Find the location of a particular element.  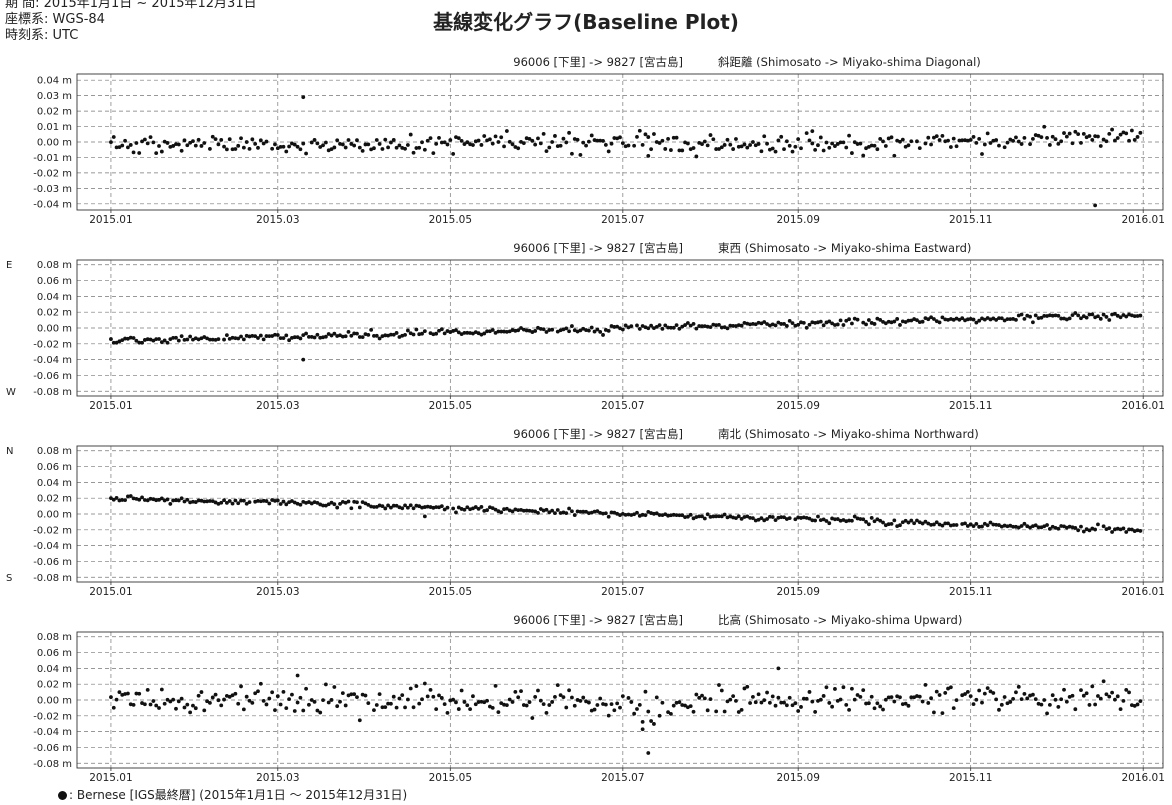

direction-label-bottom: S is located at coordinates (9, 578).